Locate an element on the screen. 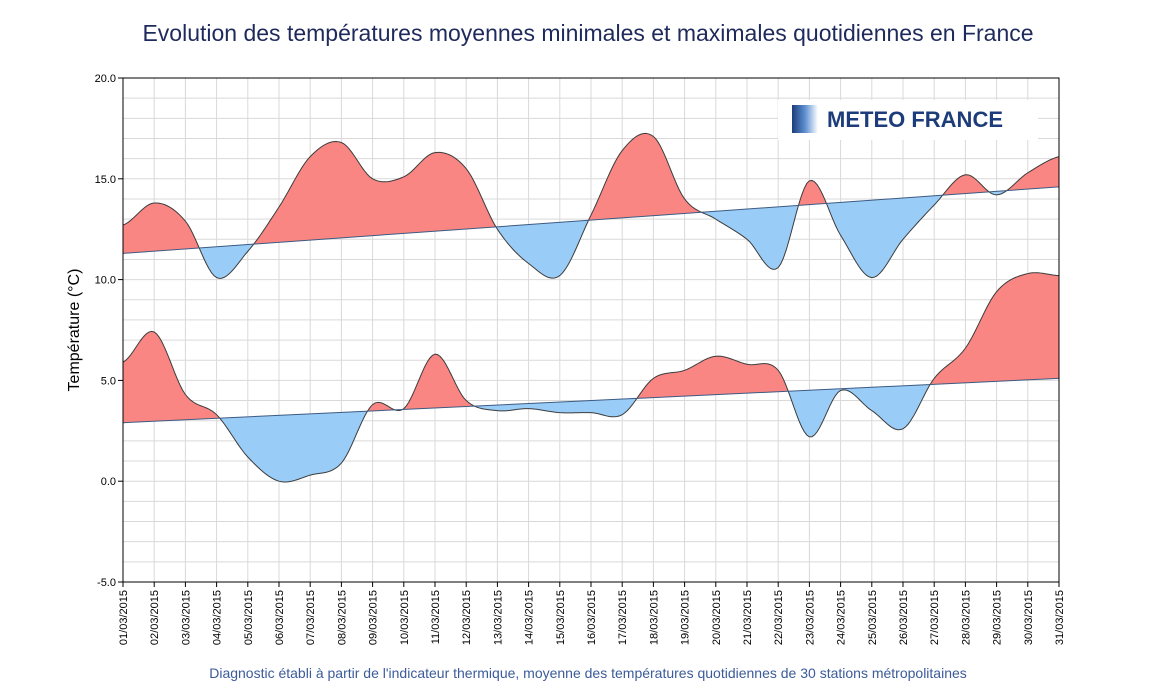  x-tick-label: 01/03/2015 is located at coordinates (124, 617).